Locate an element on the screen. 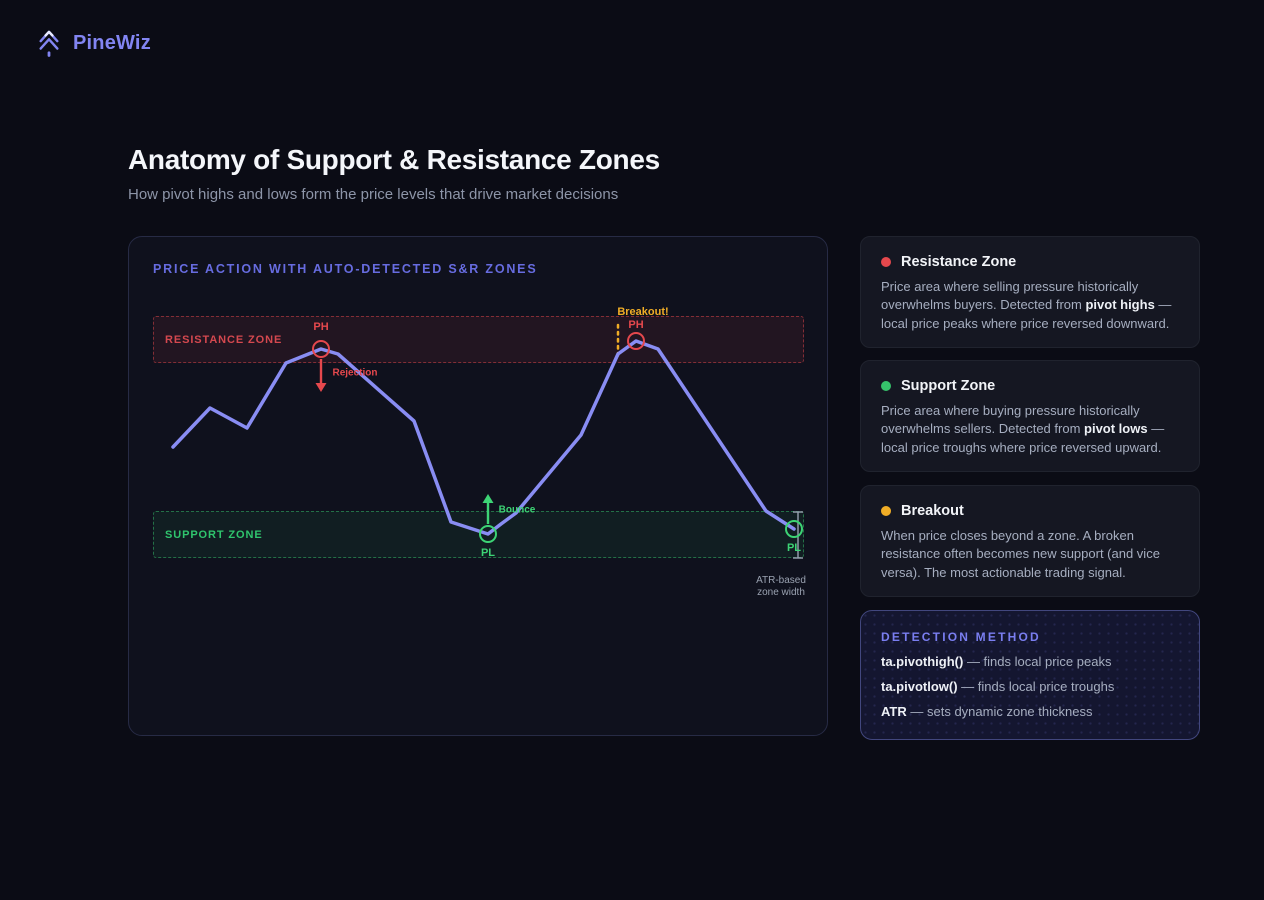  page-title: Anatomy of Support & Resistance Zones is located at coordinates (394, 159).